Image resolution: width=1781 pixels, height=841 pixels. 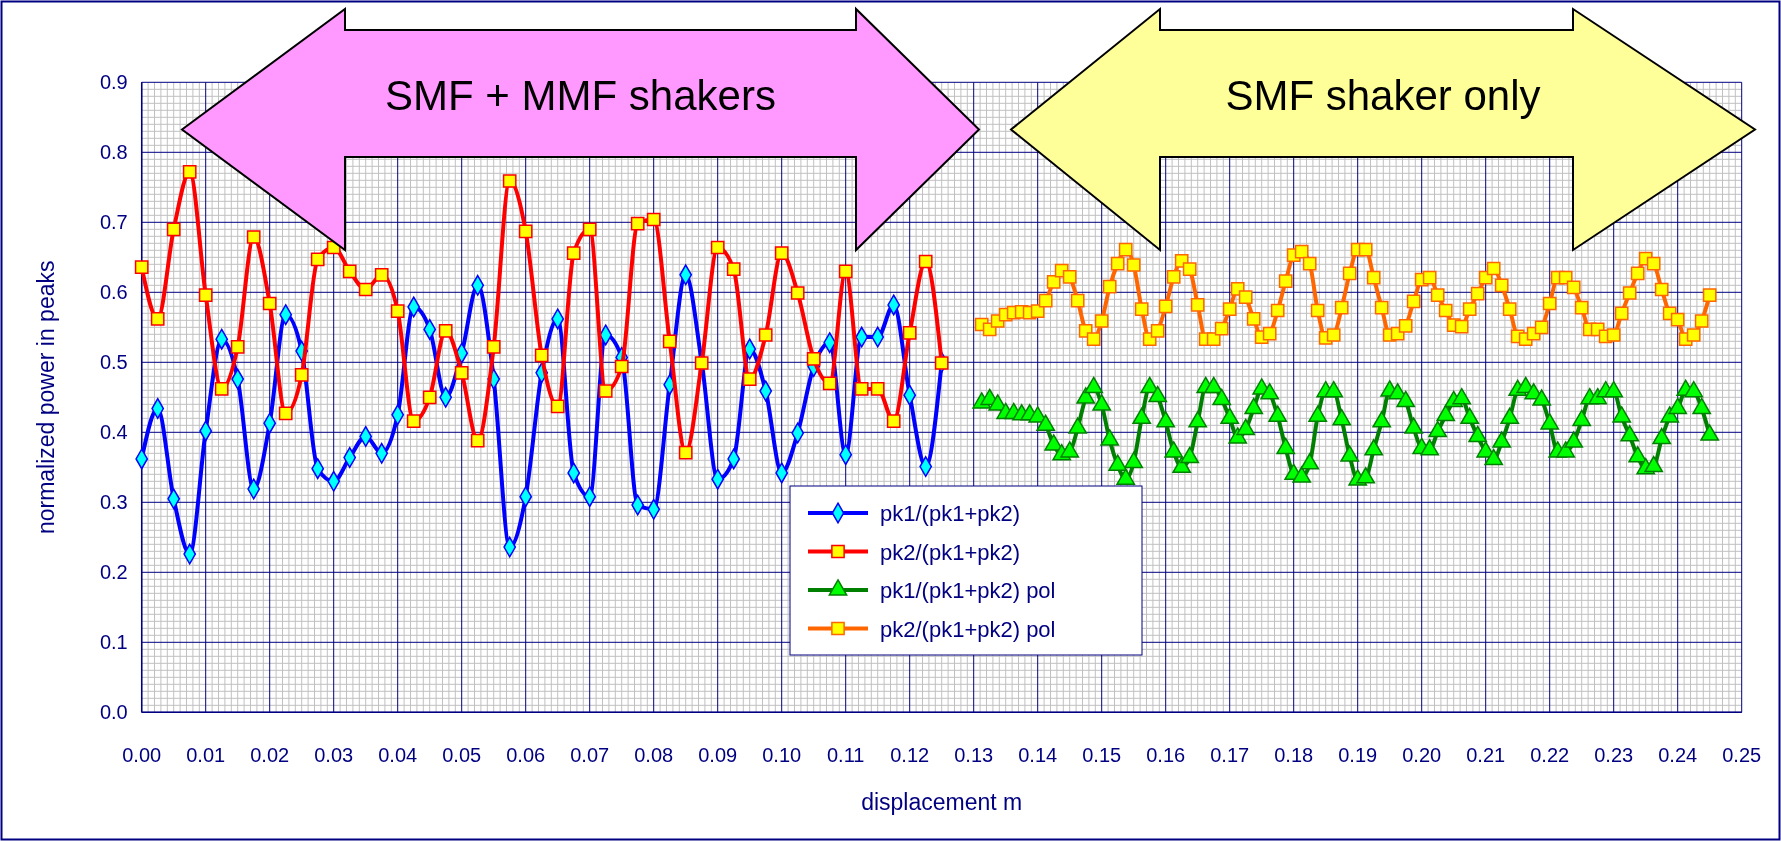 I want to click on x-tick-label: 0.11, so click(x=845, y=755).